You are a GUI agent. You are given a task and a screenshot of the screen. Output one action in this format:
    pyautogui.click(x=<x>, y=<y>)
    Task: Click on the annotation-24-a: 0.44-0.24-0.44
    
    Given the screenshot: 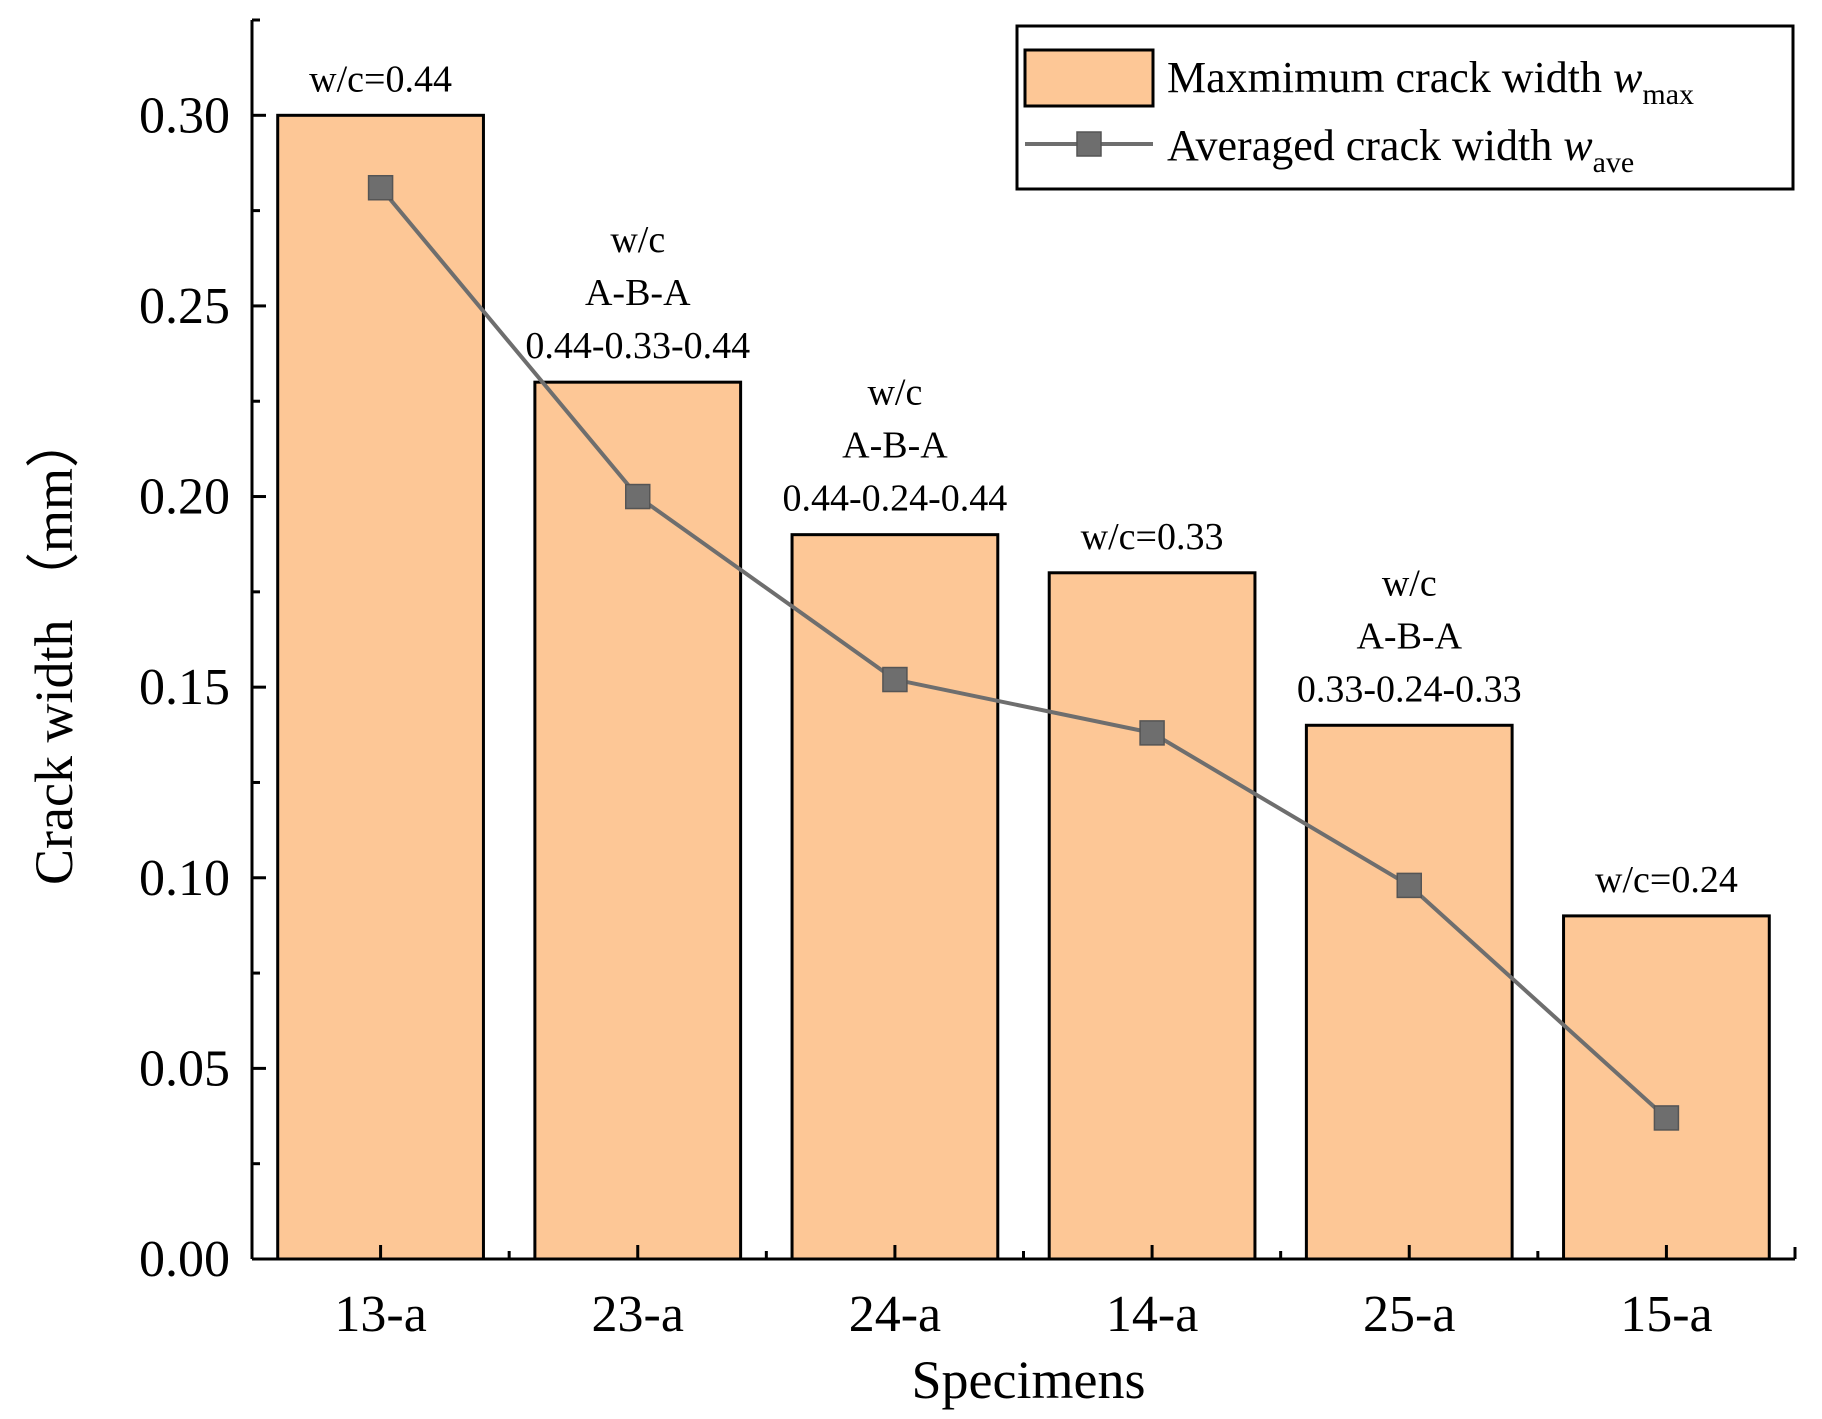 What is the action you would take?
    pyautogui.click(x=895, y=499)
    